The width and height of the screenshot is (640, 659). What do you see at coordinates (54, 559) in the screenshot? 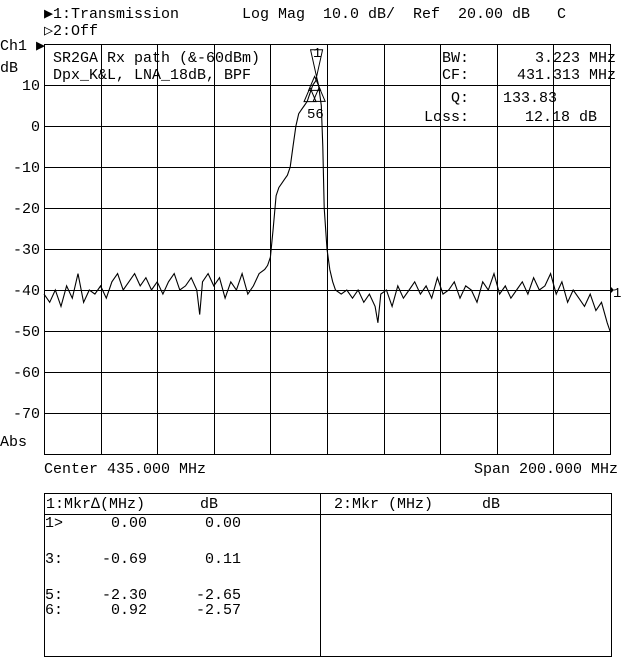
I see `row-id: 3:` at bounding box center [54, 559].